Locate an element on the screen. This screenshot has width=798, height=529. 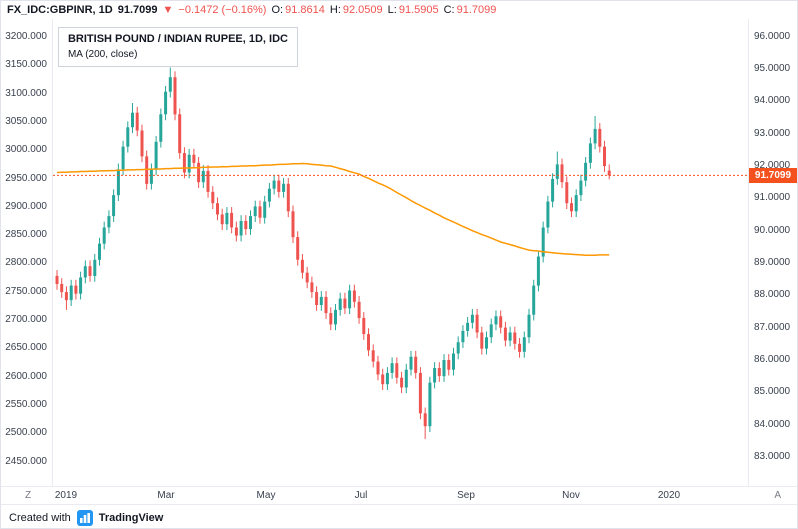
attribution-footer: Created with TradingView is located at coordinates (399, 516).